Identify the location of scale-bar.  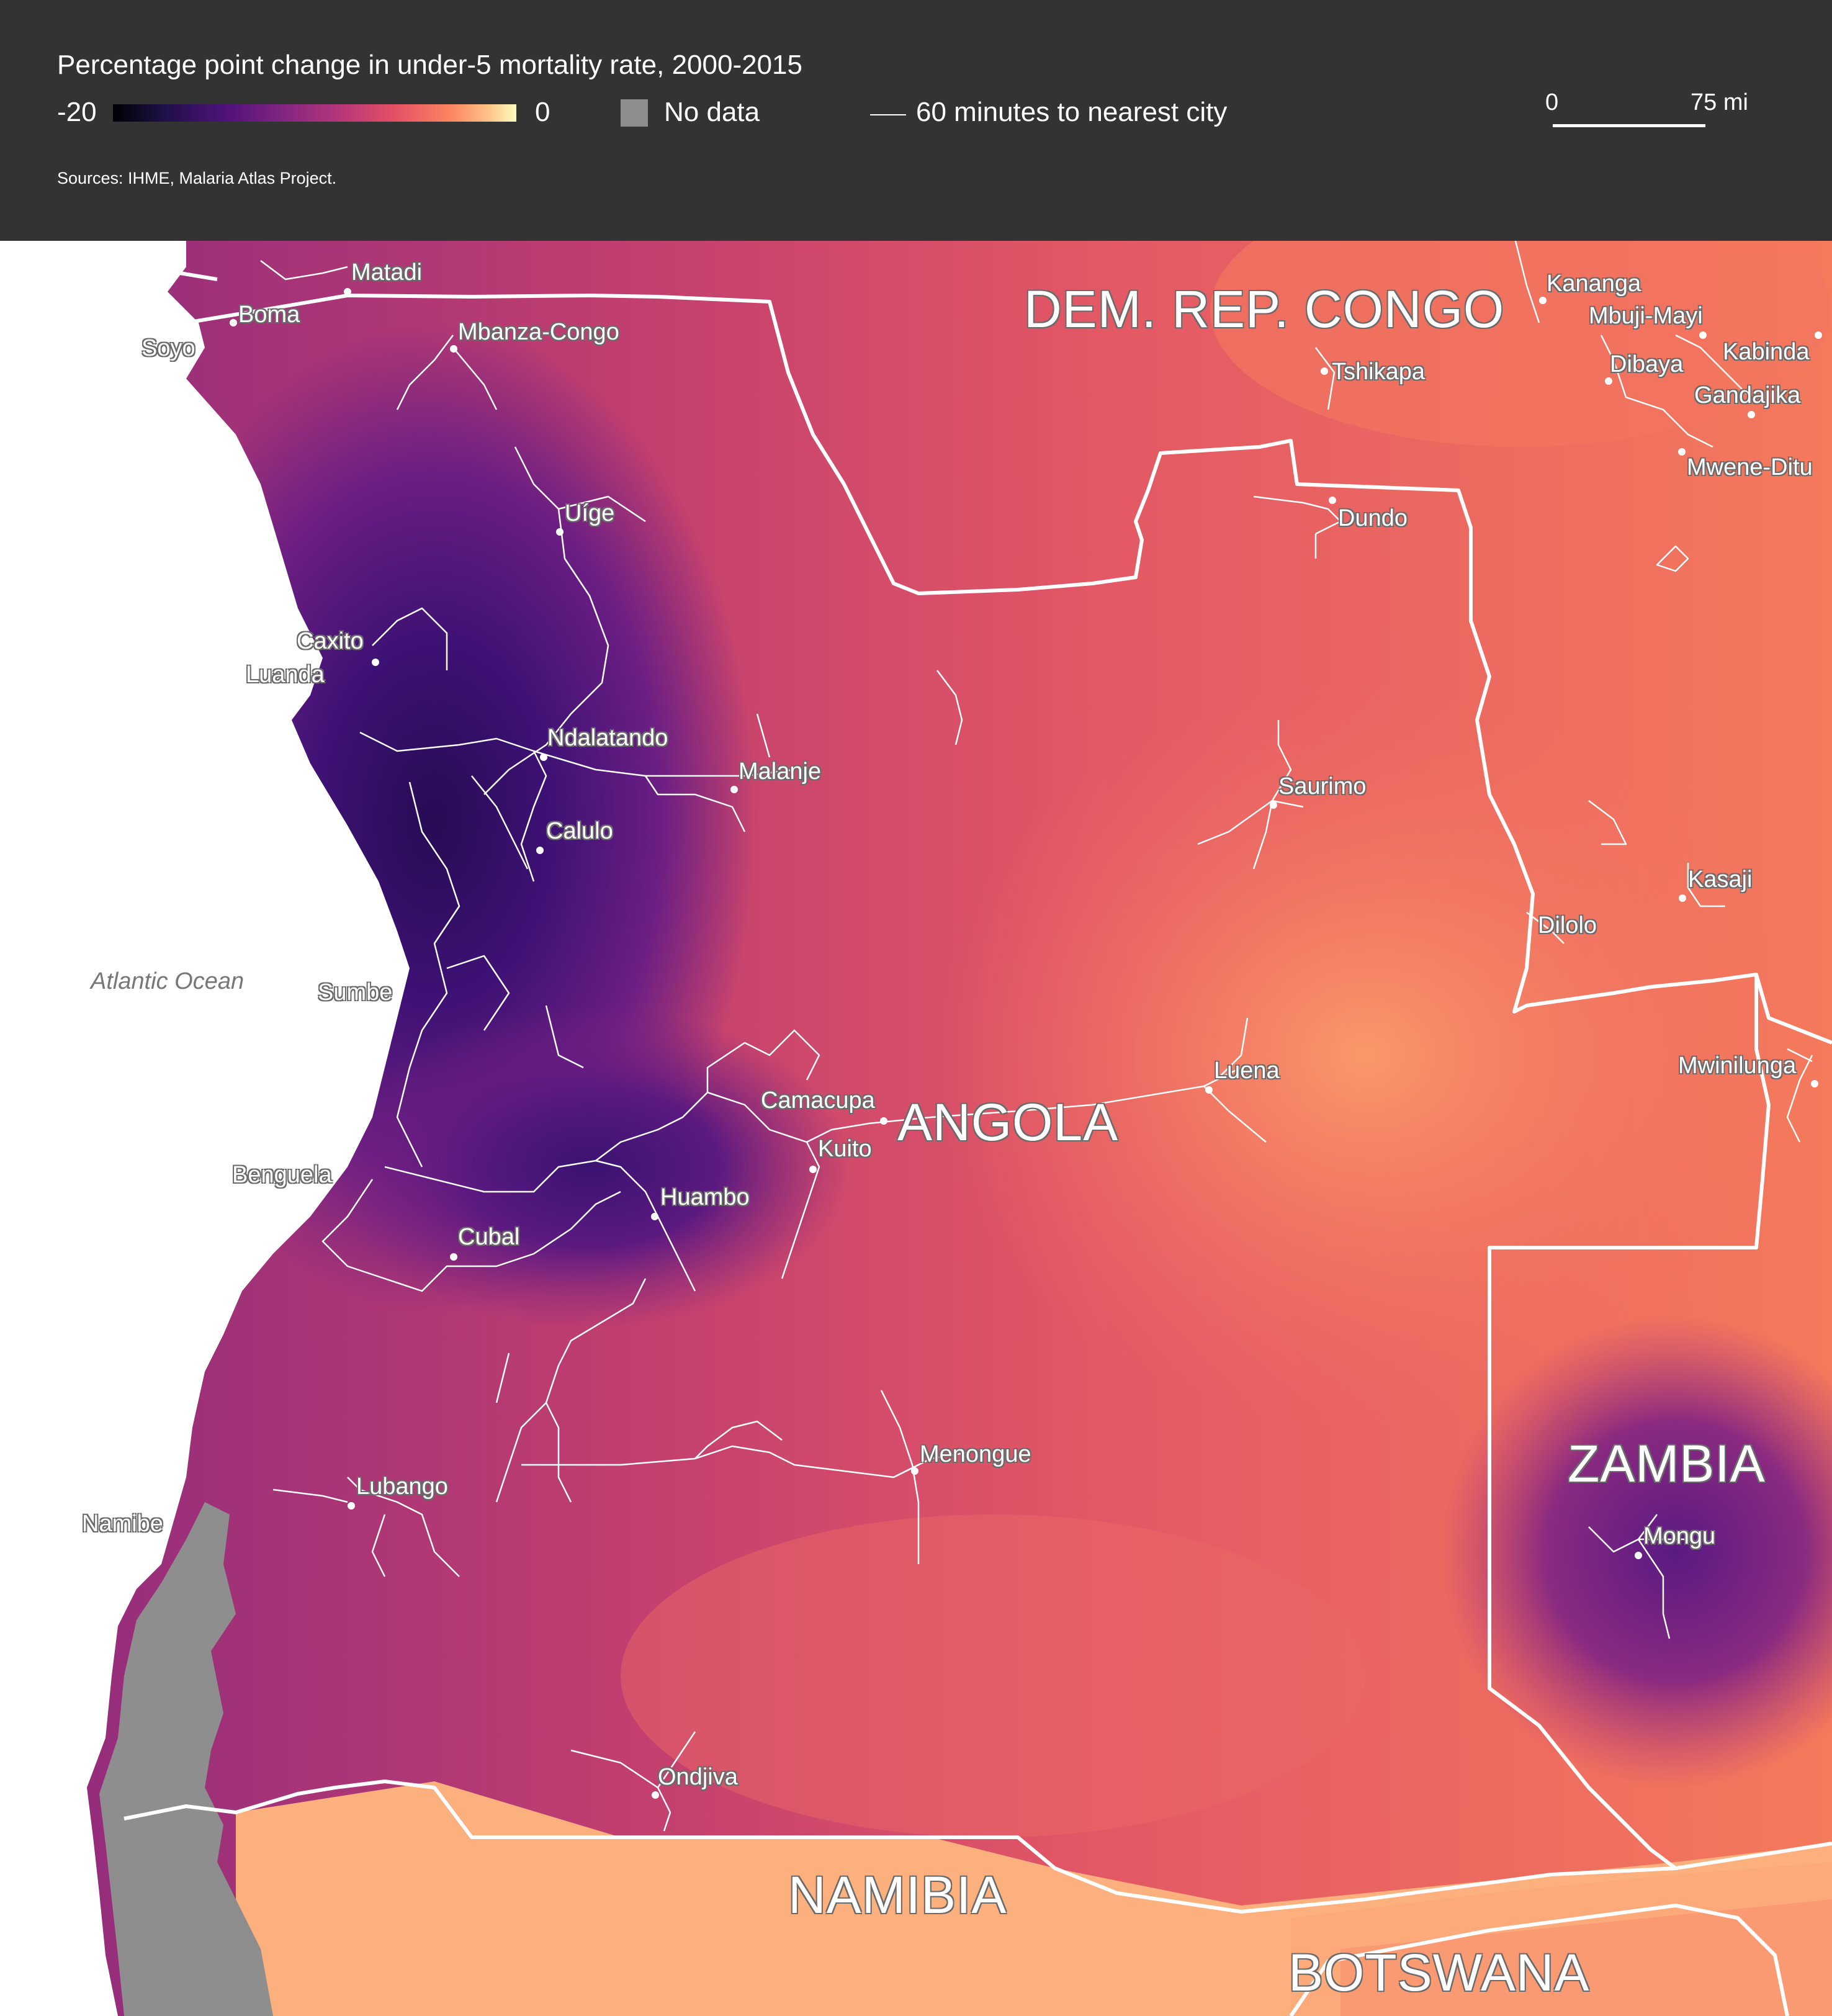
(1629, 126).